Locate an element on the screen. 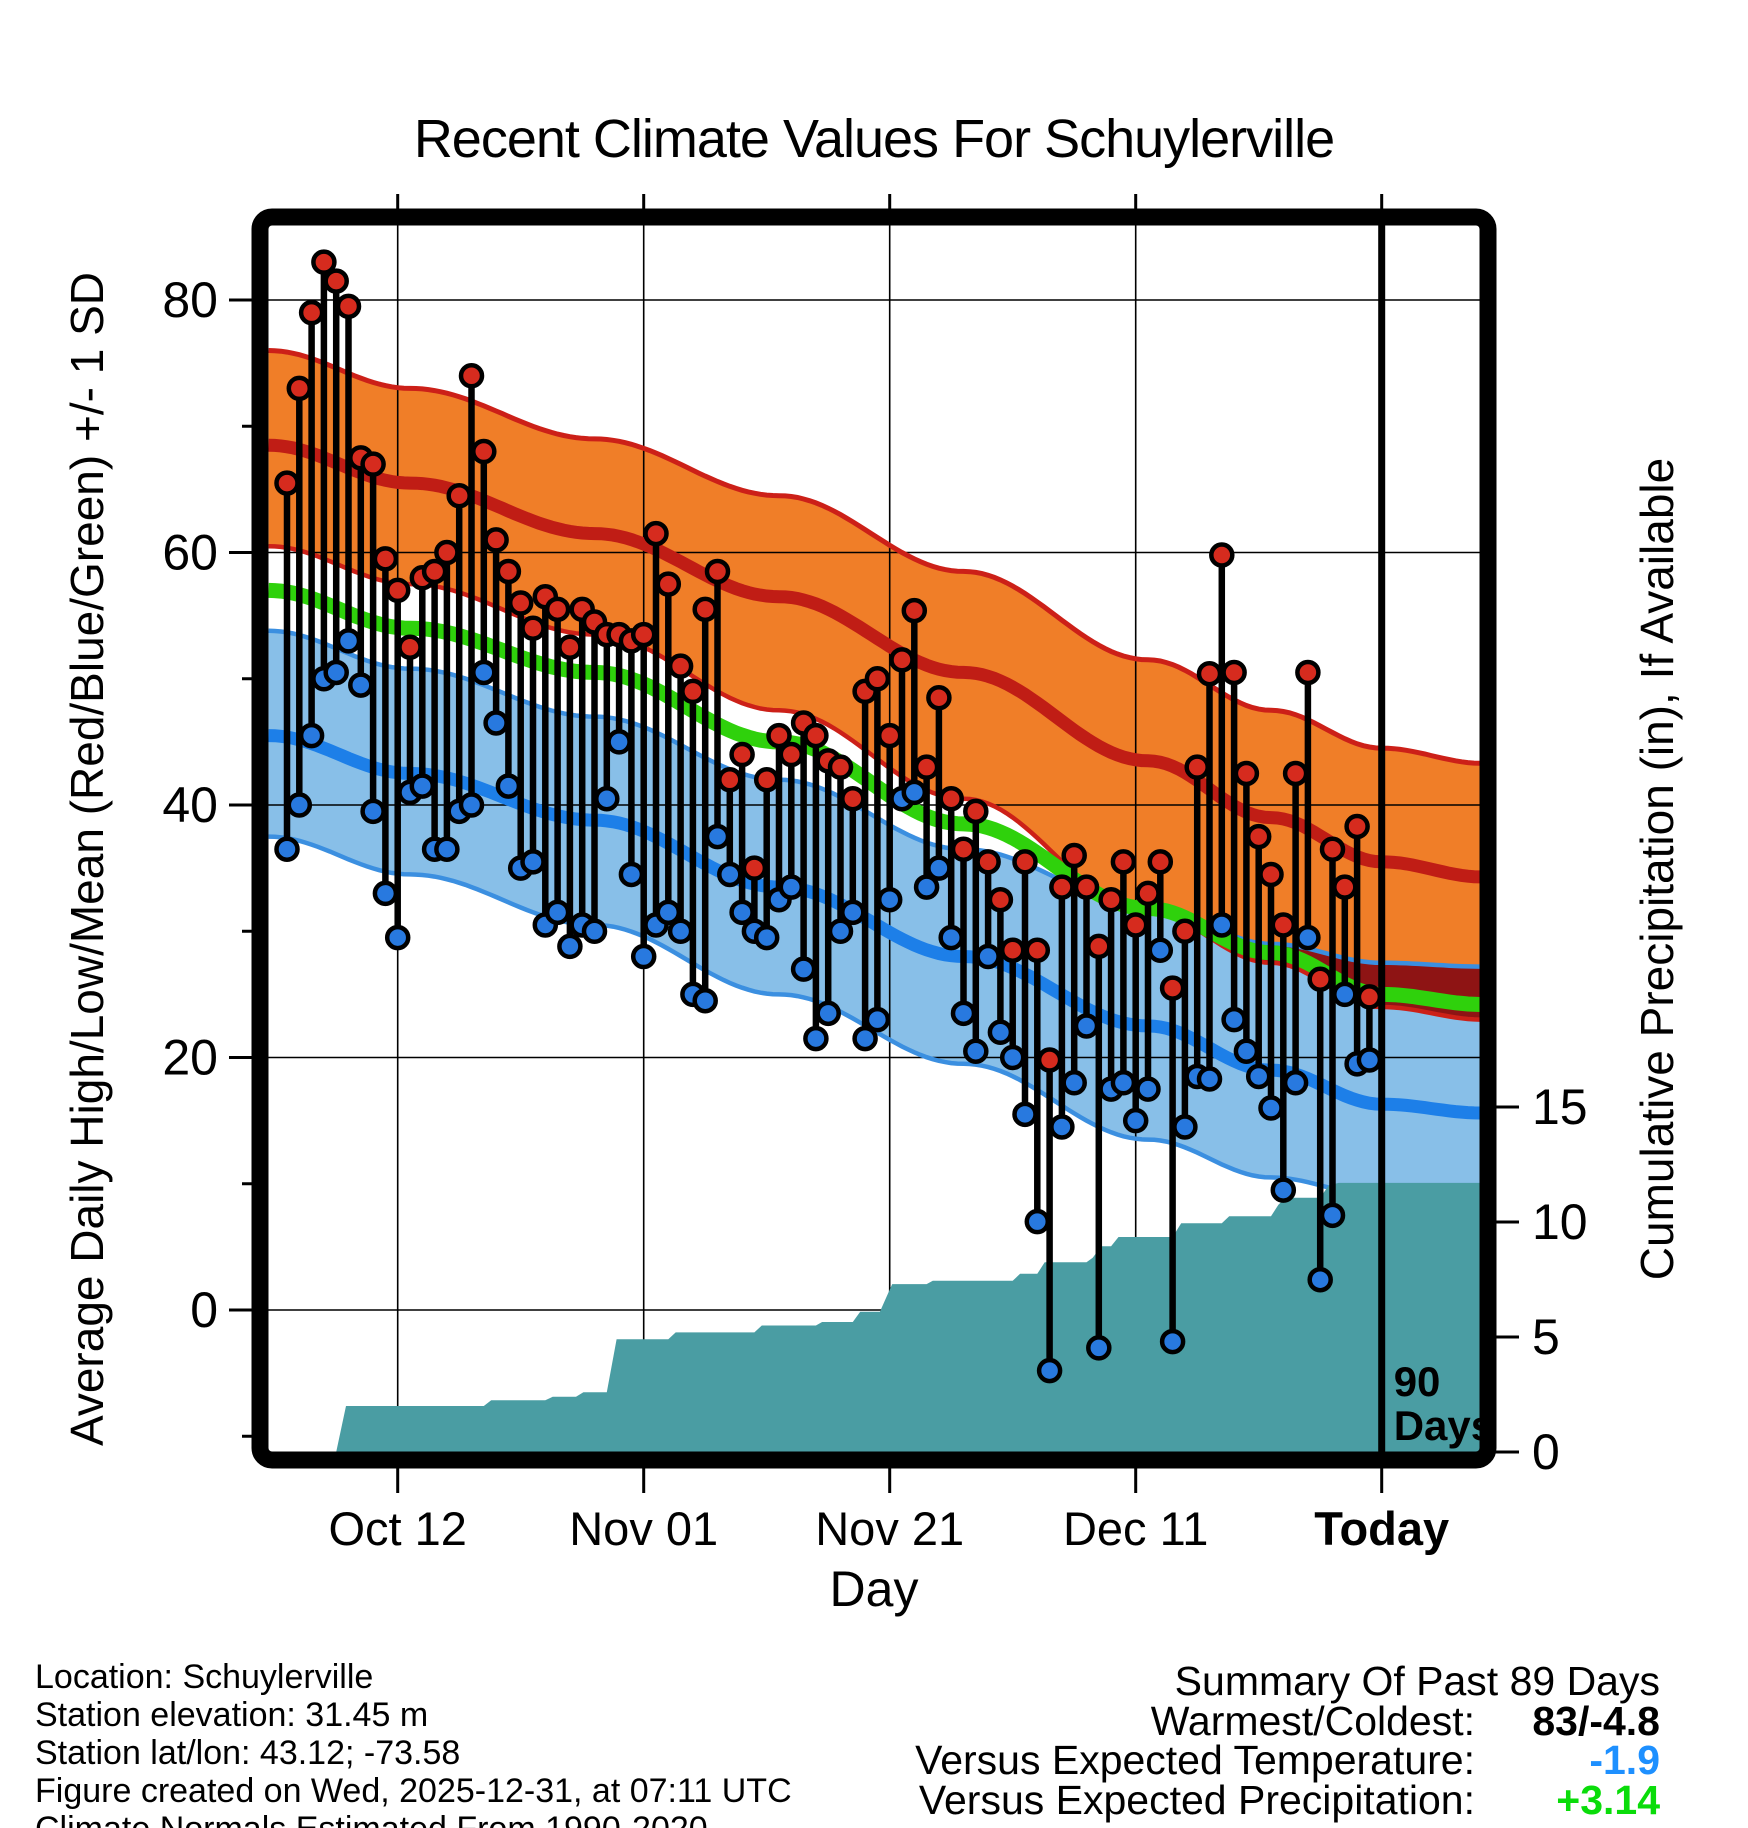 The width and height of the screenshot is (1748, 1828). vs-temp-value: -1.9 is located at coordinates (1624, 1760).